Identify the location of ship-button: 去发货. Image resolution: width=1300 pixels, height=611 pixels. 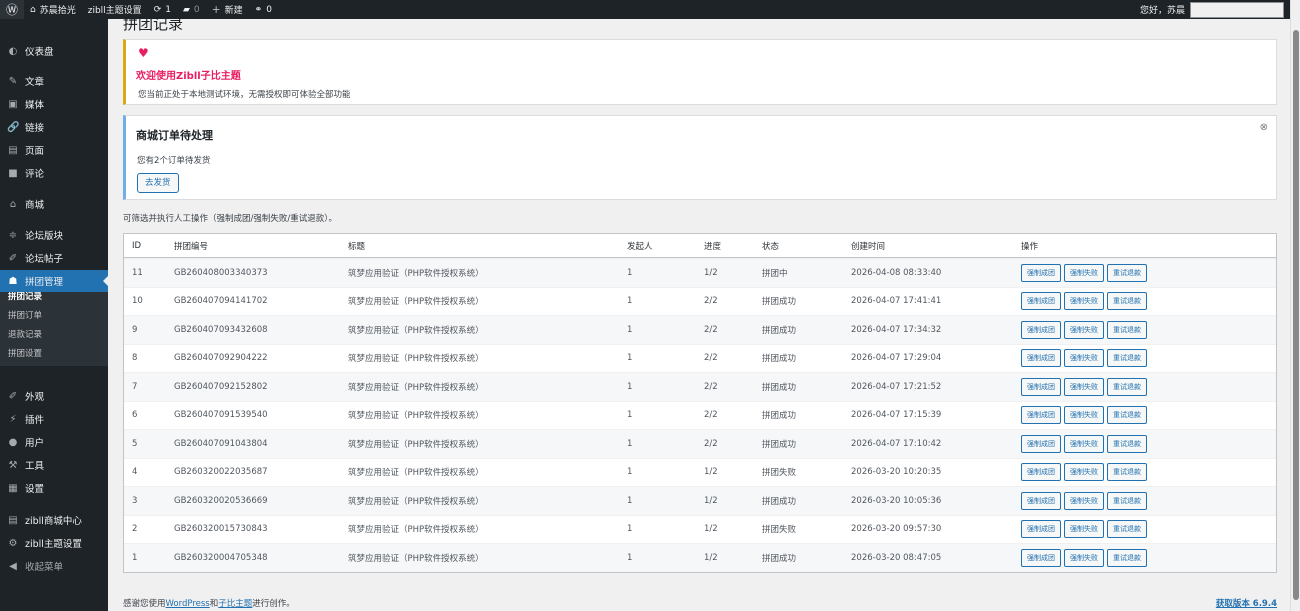
(158, 183).